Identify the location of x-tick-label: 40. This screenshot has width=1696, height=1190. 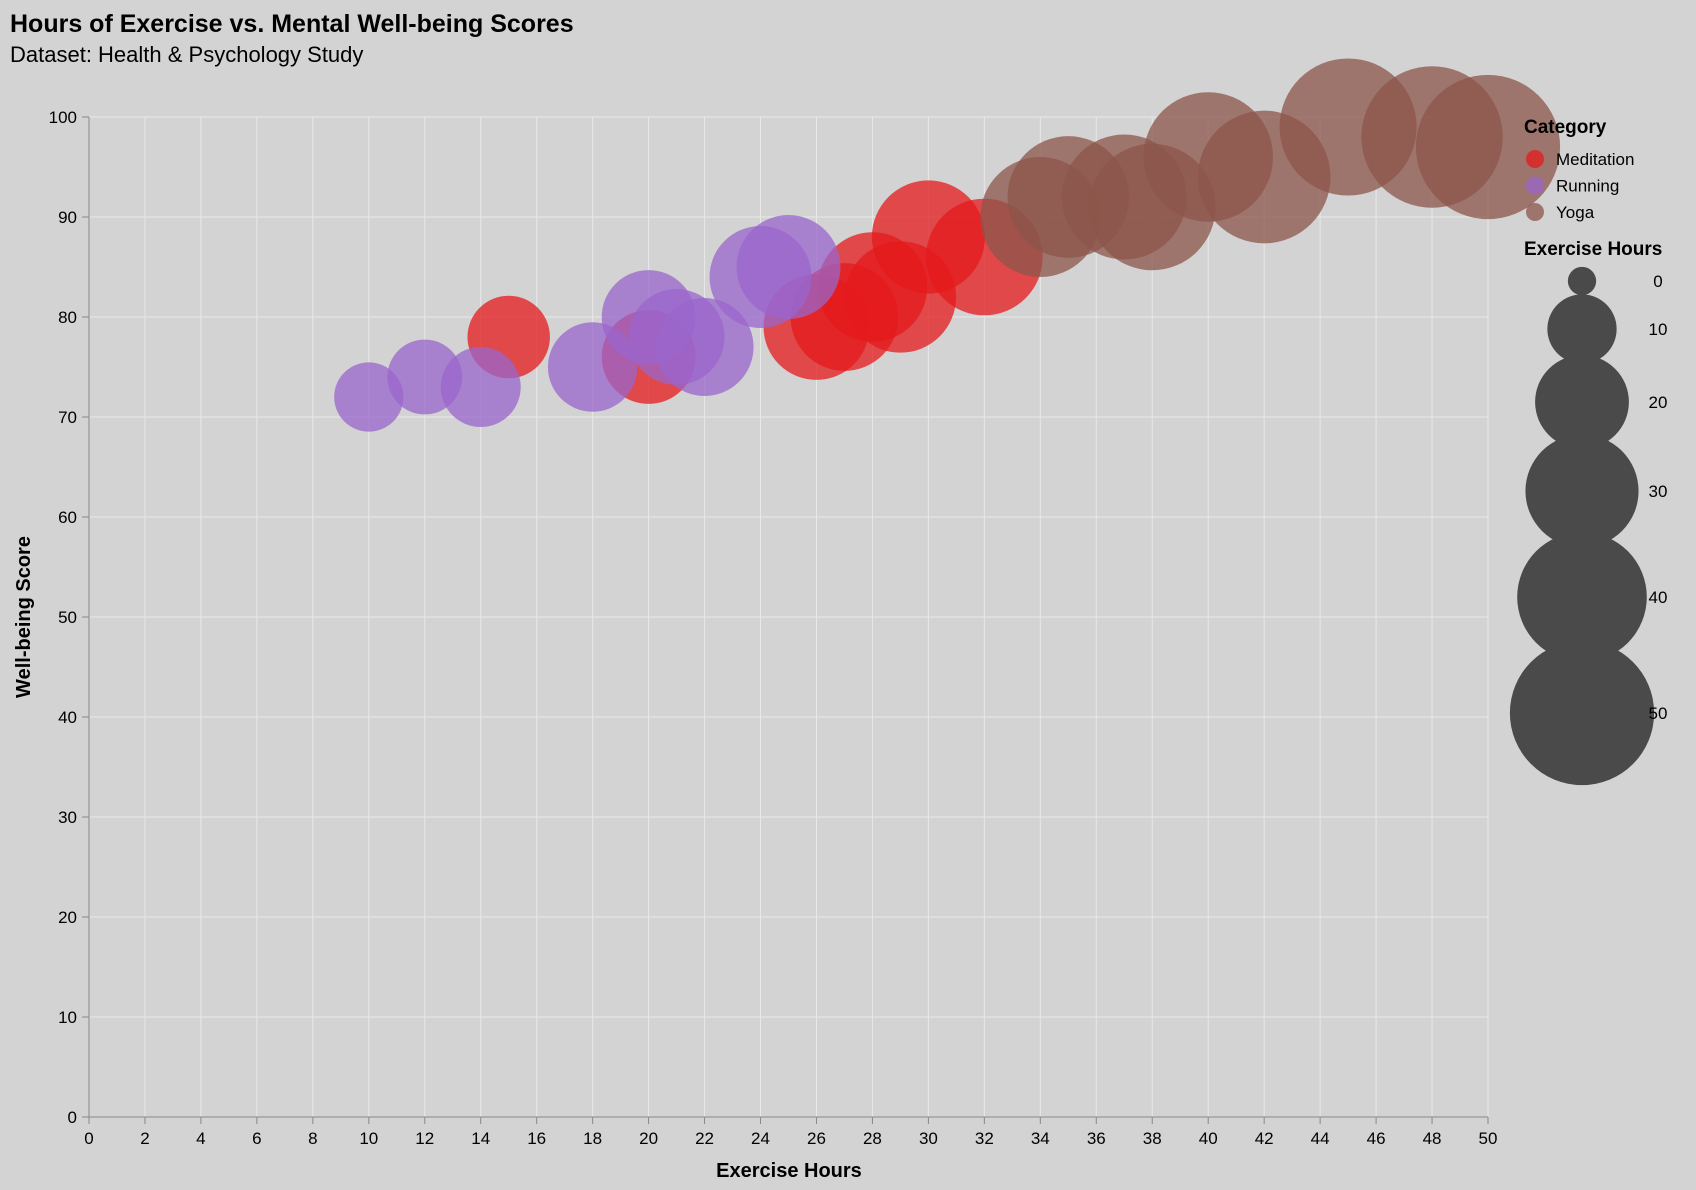
(1208, 1138).